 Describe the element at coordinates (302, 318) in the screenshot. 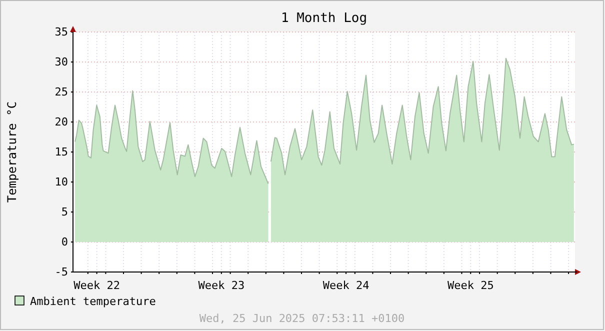

I see `text: Wed, 25 Jun 2025 07:53:11 +0100` at that location.